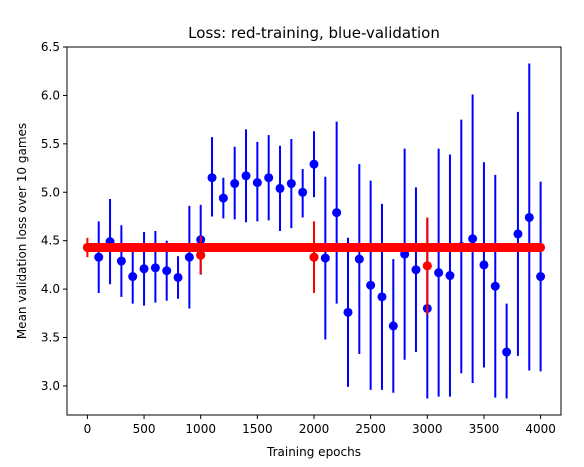 This screenshot has width=584, height=467. What do you see at coordinates (314, 429) in the screenshot?
I see `x-tick-label: 2000` at bounding box center [314, 429].